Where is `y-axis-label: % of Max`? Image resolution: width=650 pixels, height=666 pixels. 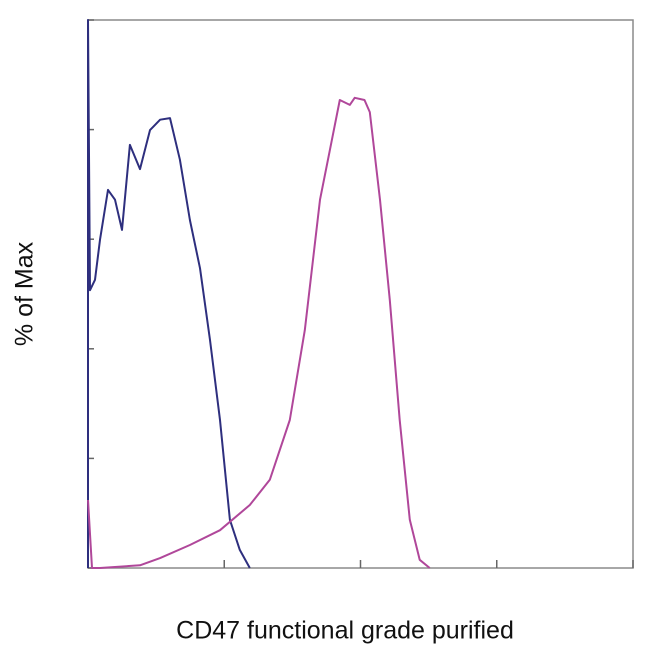
y-axis-label: % of Max is located at coordinates (25, 293).